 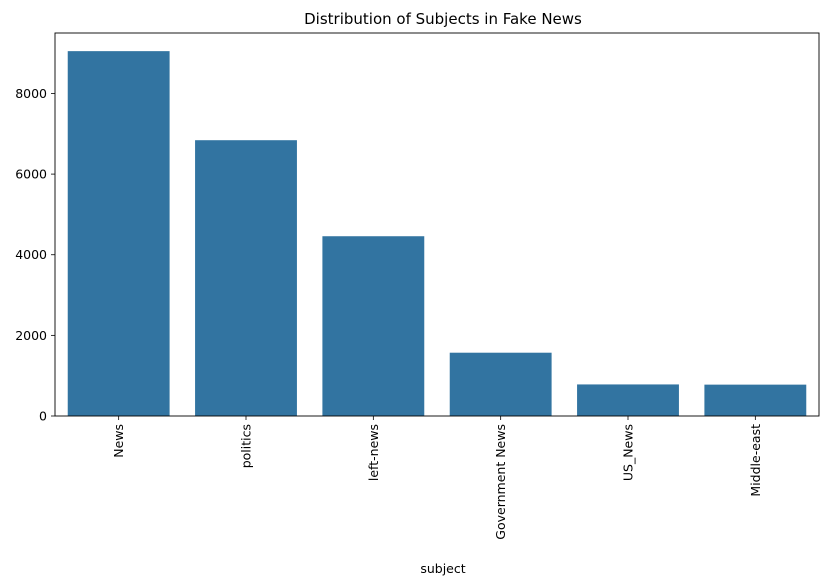 I want to click on bar-us-news, so click(x=628, y=400).